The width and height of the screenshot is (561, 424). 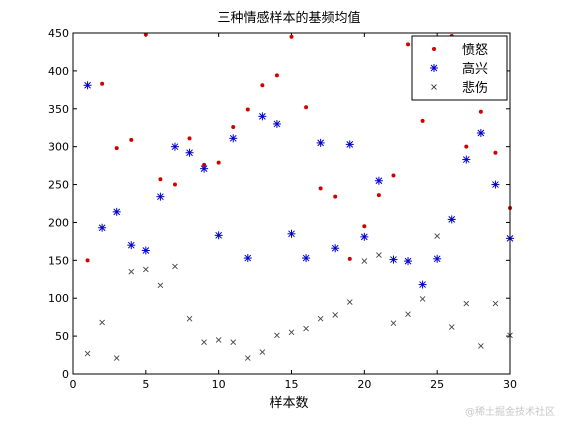 I want to click on legend-item-happy: 高兴, so click(x=459, y=69).